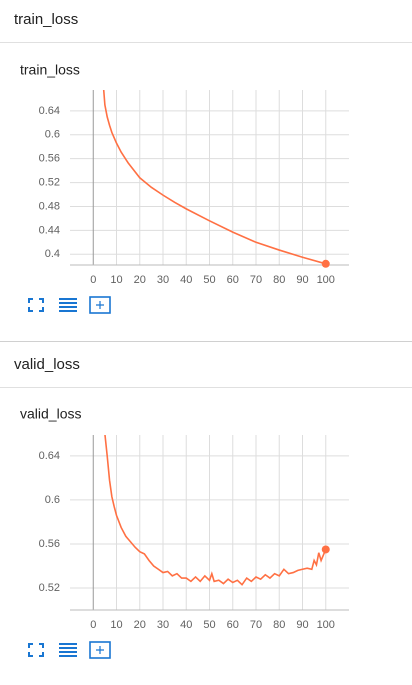 The width and height of the screenshot is (412, 685). What do you see at coordinates (49, 206) in the screenshot?
I see `y-tick-label: 0.48` at bounding box center [49, 206].